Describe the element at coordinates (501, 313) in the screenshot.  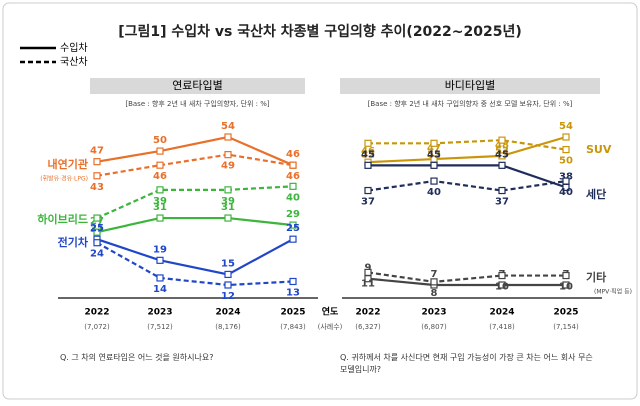
I see `x-tick-label: 2024` at that location.